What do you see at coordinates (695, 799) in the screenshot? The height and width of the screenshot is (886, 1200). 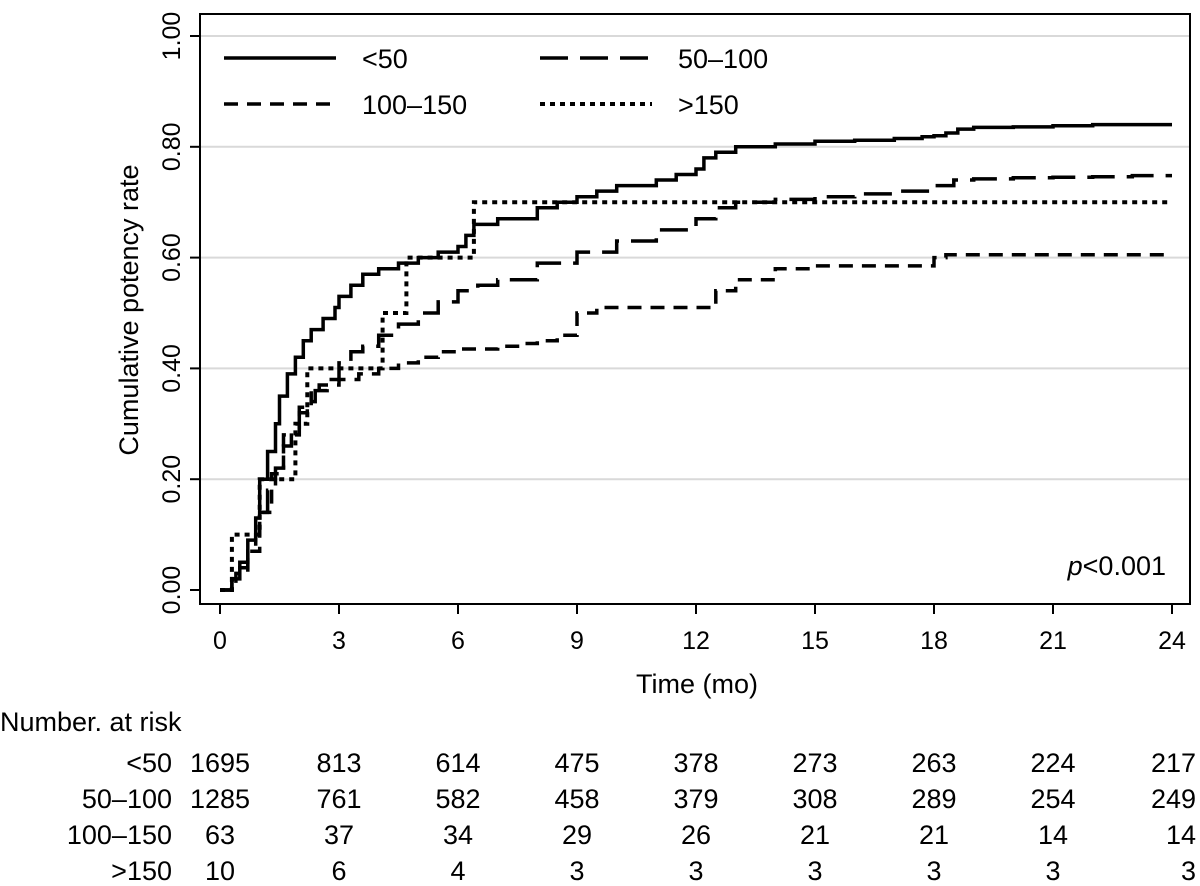 I see `risk-value: 379` at bounding box center [695, 799].